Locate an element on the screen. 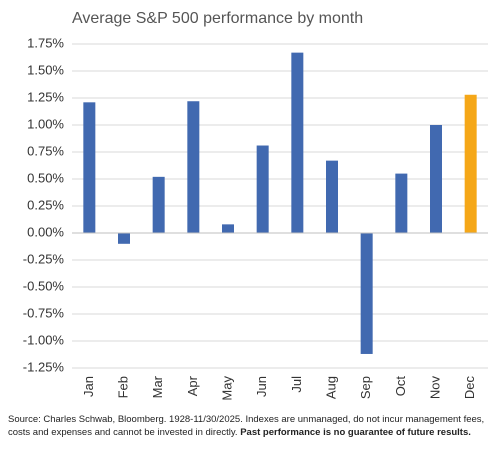  x-tick-label: Nov is located at coordinates (434, 388).